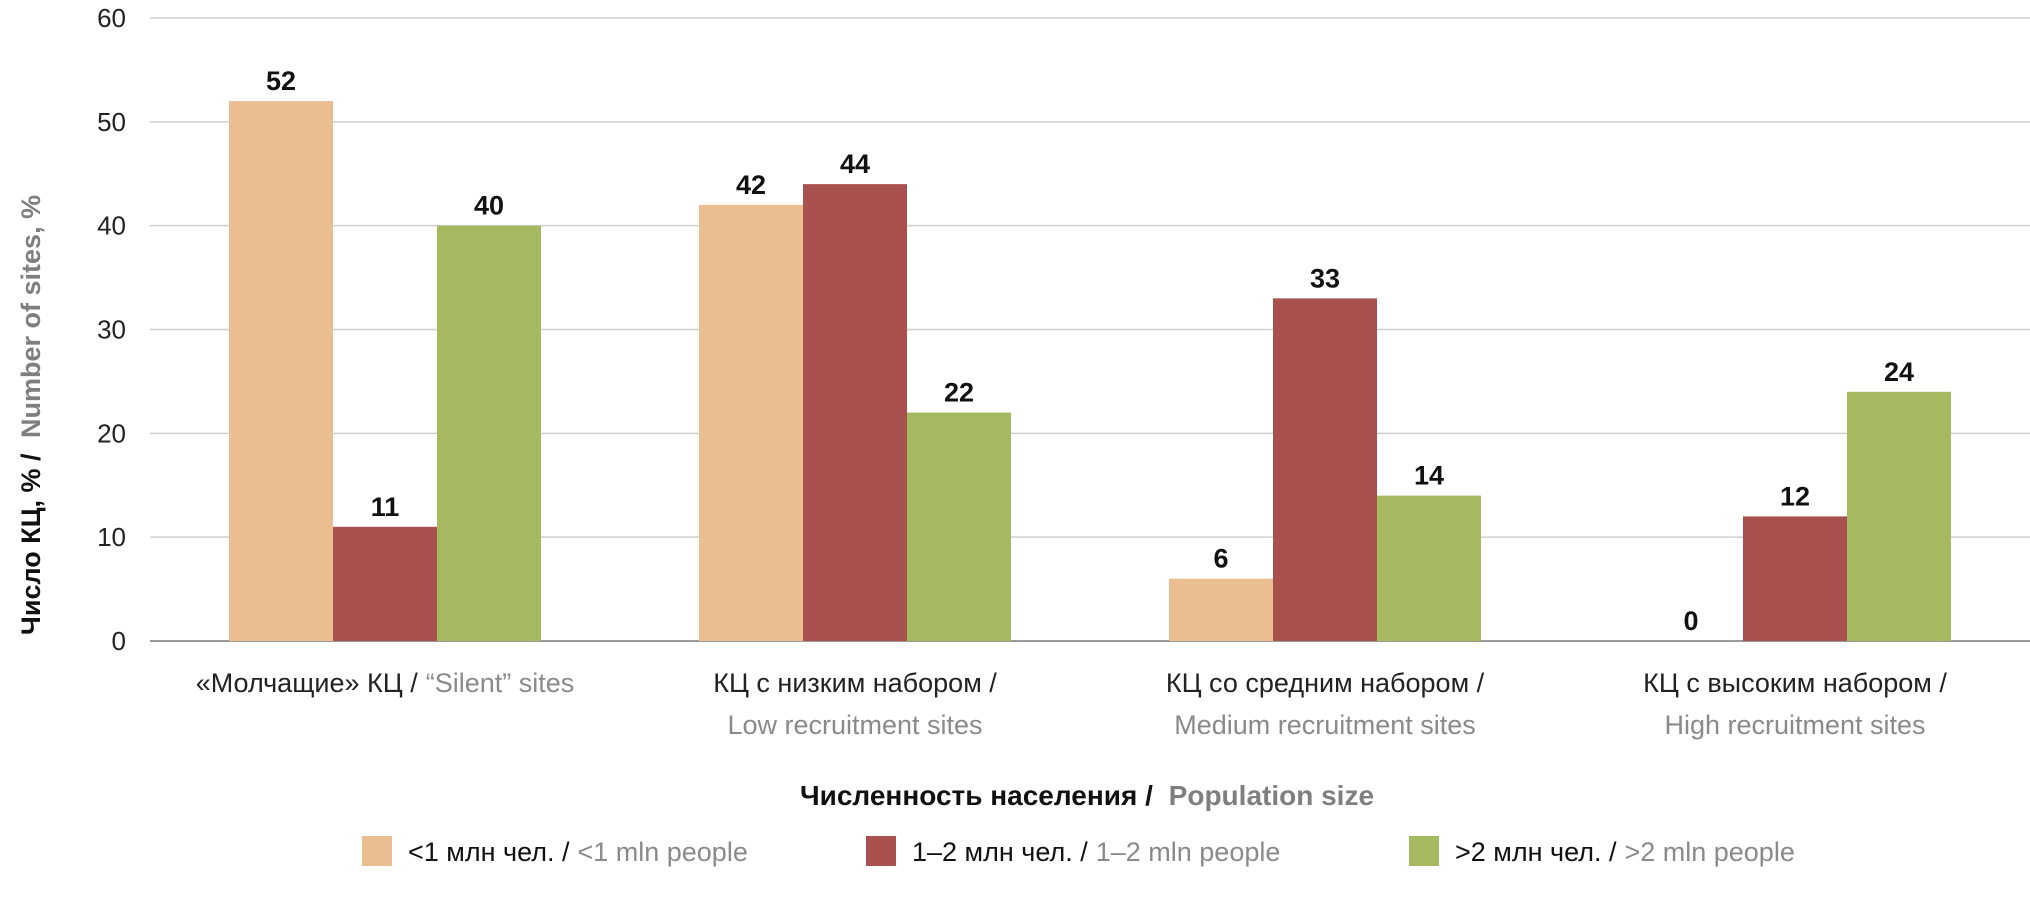 The image size is (2030, 921). I want to click on y-axis-ticks: 0 10 20 30 40 50 60, so click(111, 329).